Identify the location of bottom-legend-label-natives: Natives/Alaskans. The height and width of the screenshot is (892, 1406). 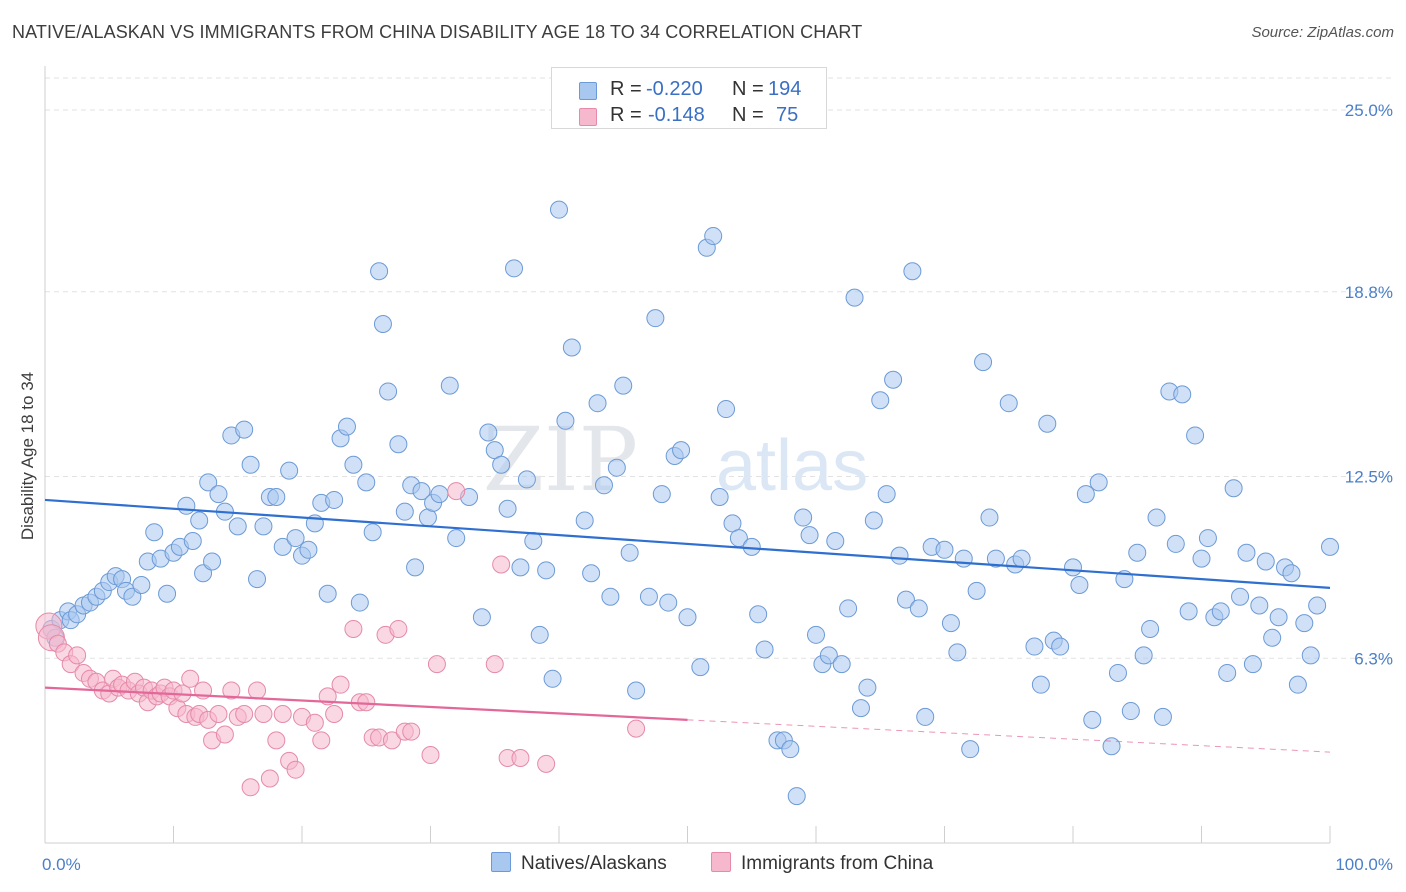
(594, 863).